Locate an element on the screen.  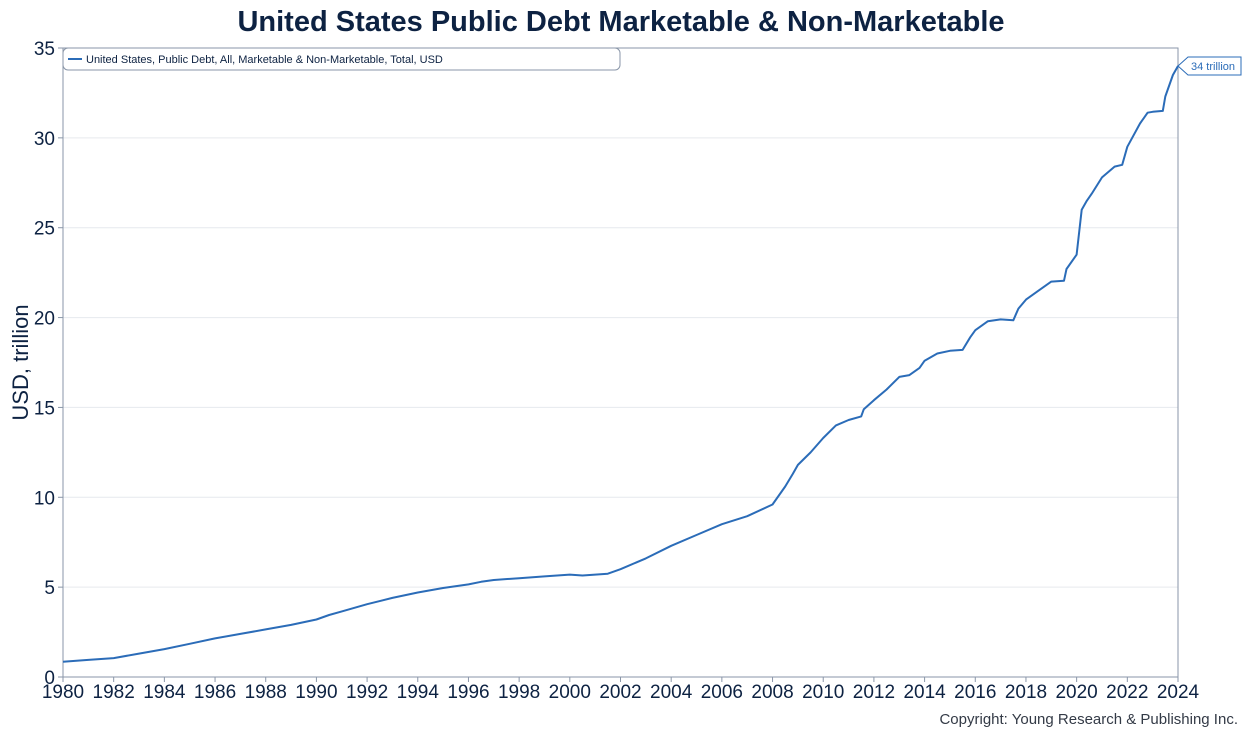
y-tick-label: 35 is located at coordinates (44, 49).